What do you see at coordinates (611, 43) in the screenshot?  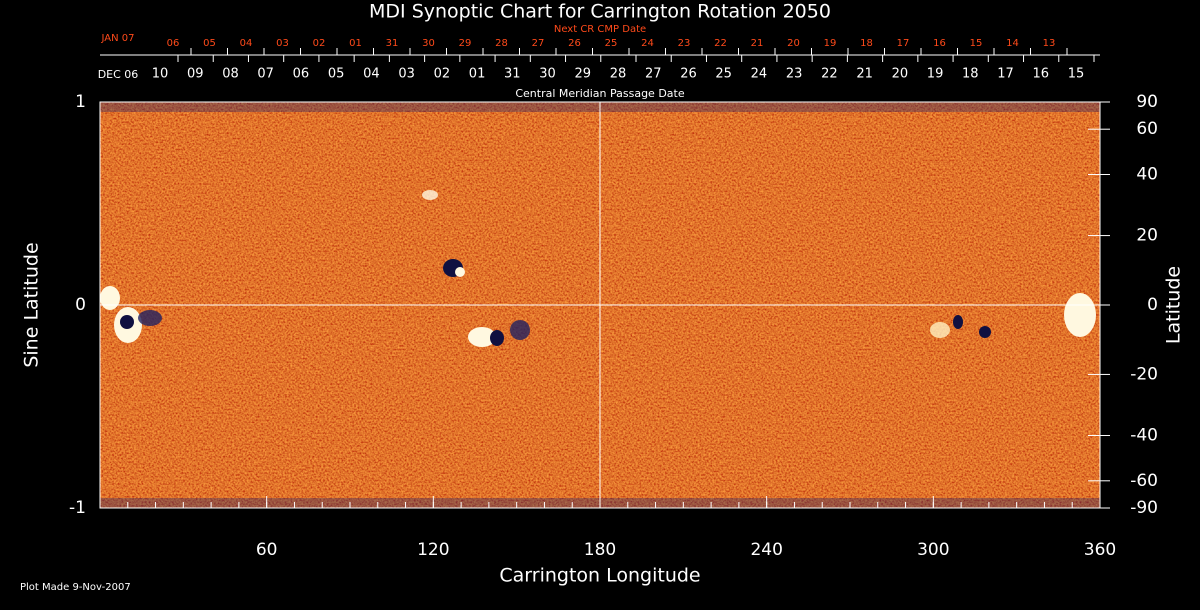 I see `next-date: 25` at bounding box center [611, 43].